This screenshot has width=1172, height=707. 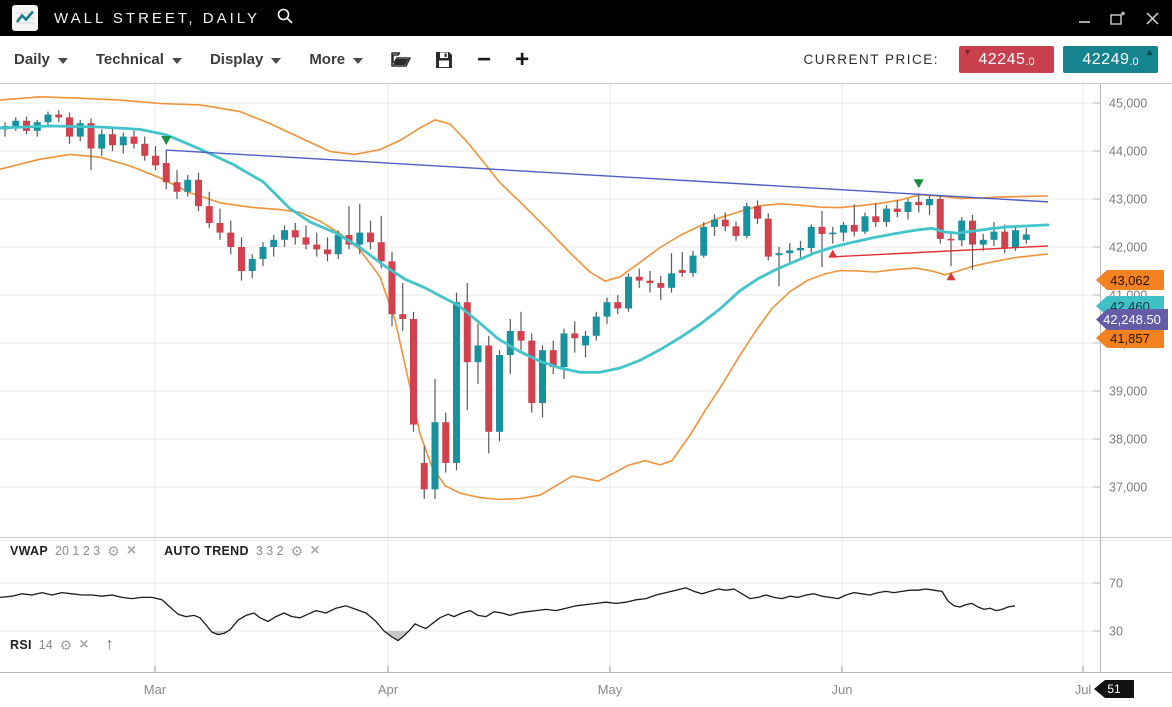 I want to click on zoom-in-button: +, so click(x=522, y=59).